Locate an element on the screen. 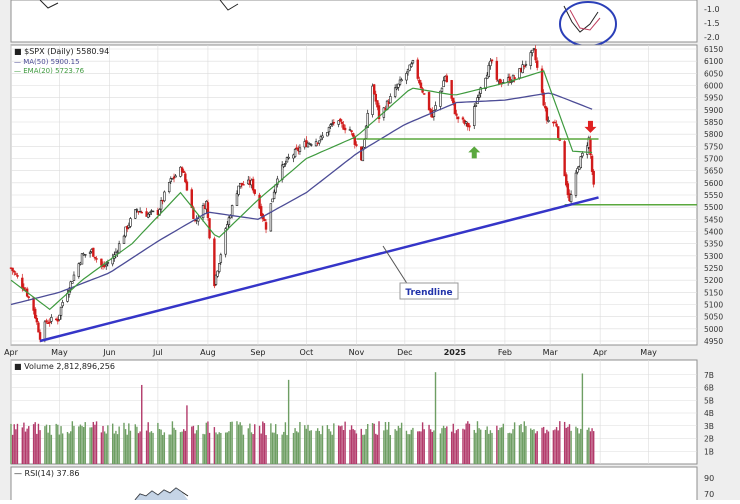  top-panel-line-a is located at coordinates (49, 4).